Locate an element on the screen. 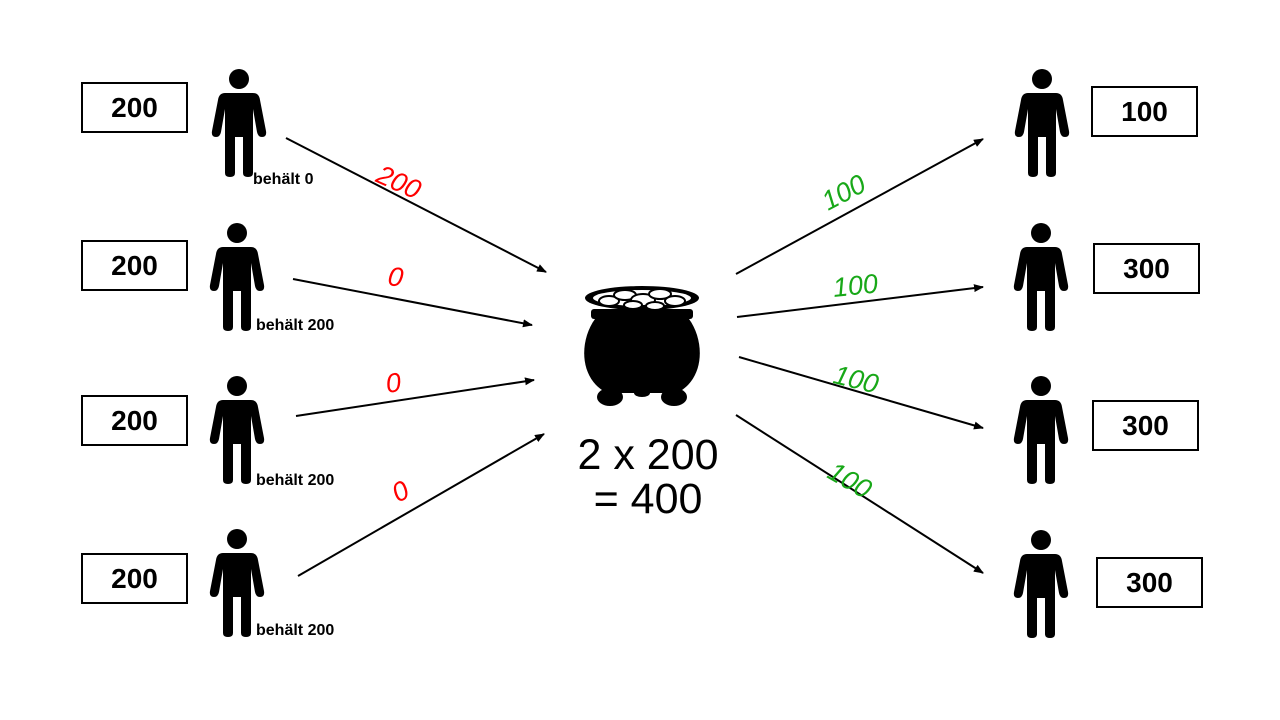 The image size is (1280, 720). payout-amount-2: 100 is located at coordinates (855, 285).